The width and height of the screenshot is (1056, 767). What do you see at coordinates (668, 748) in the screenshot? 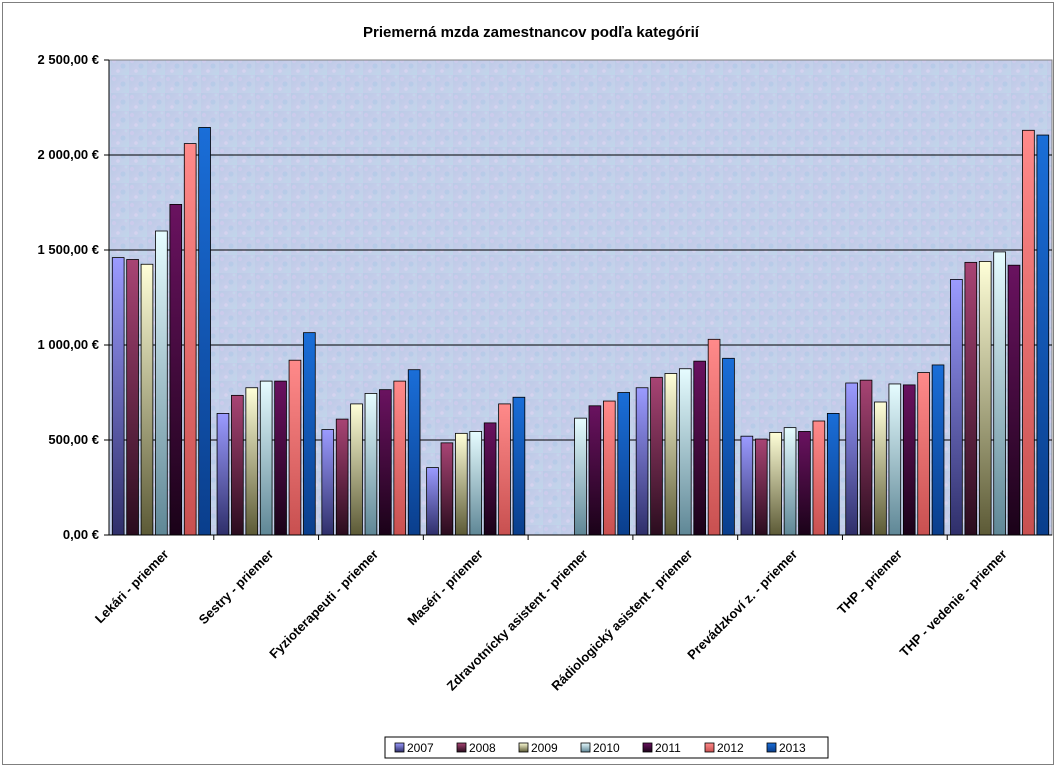
I see `legend-label-2011: 2011` at bounding box center [668, 748].